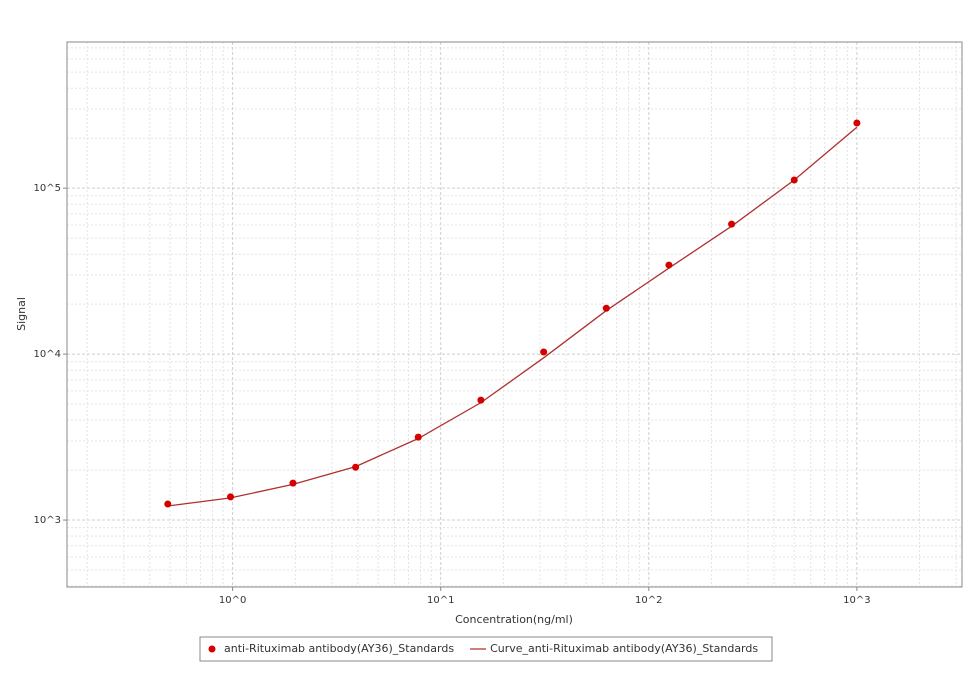  I want to click on y-tick-label: 10^5, so click(47, 188).